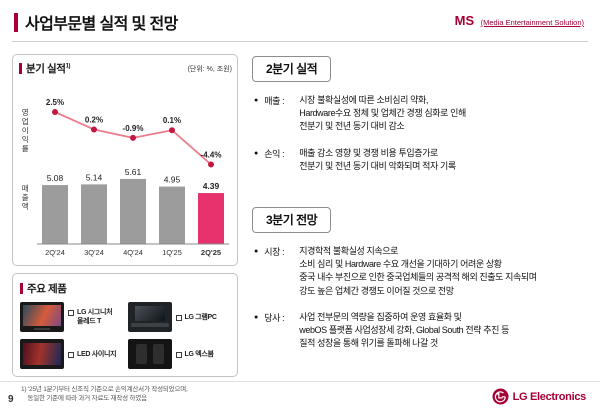 Image resolution: width=600 pixels, height=412 pixels. I want to click on lg-symbol-icon, so click(500, 396).